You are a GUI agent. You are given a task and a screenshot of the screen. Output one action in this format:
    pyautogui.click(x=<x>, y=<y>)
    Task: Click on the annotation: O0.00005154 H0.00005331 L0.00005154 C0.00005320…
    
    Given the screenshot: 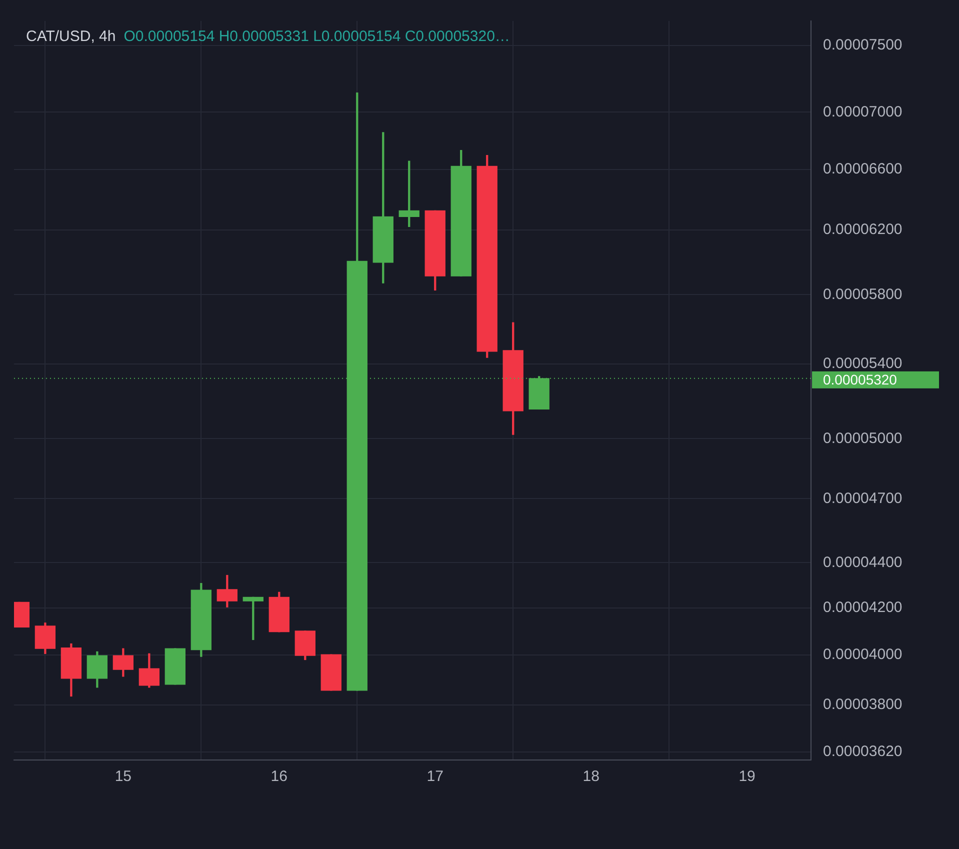 What is the action you would take?
    pyautogui.click(x=317, y=36)
    